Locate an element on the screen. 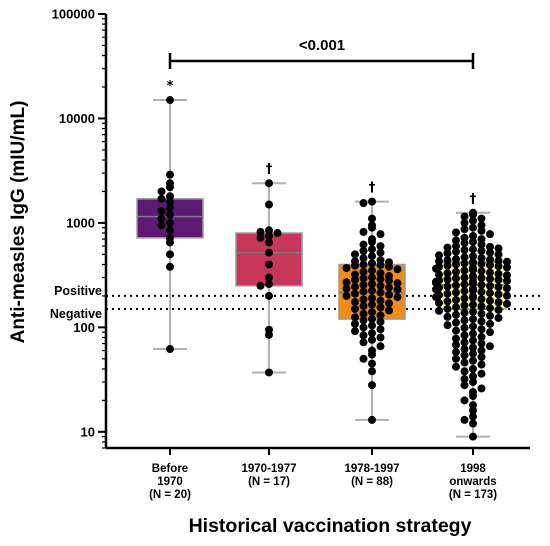 This screenshot has height=546, width=550. category-label: 1998 onwards (N = 173) is located at coordinates (473, 482).